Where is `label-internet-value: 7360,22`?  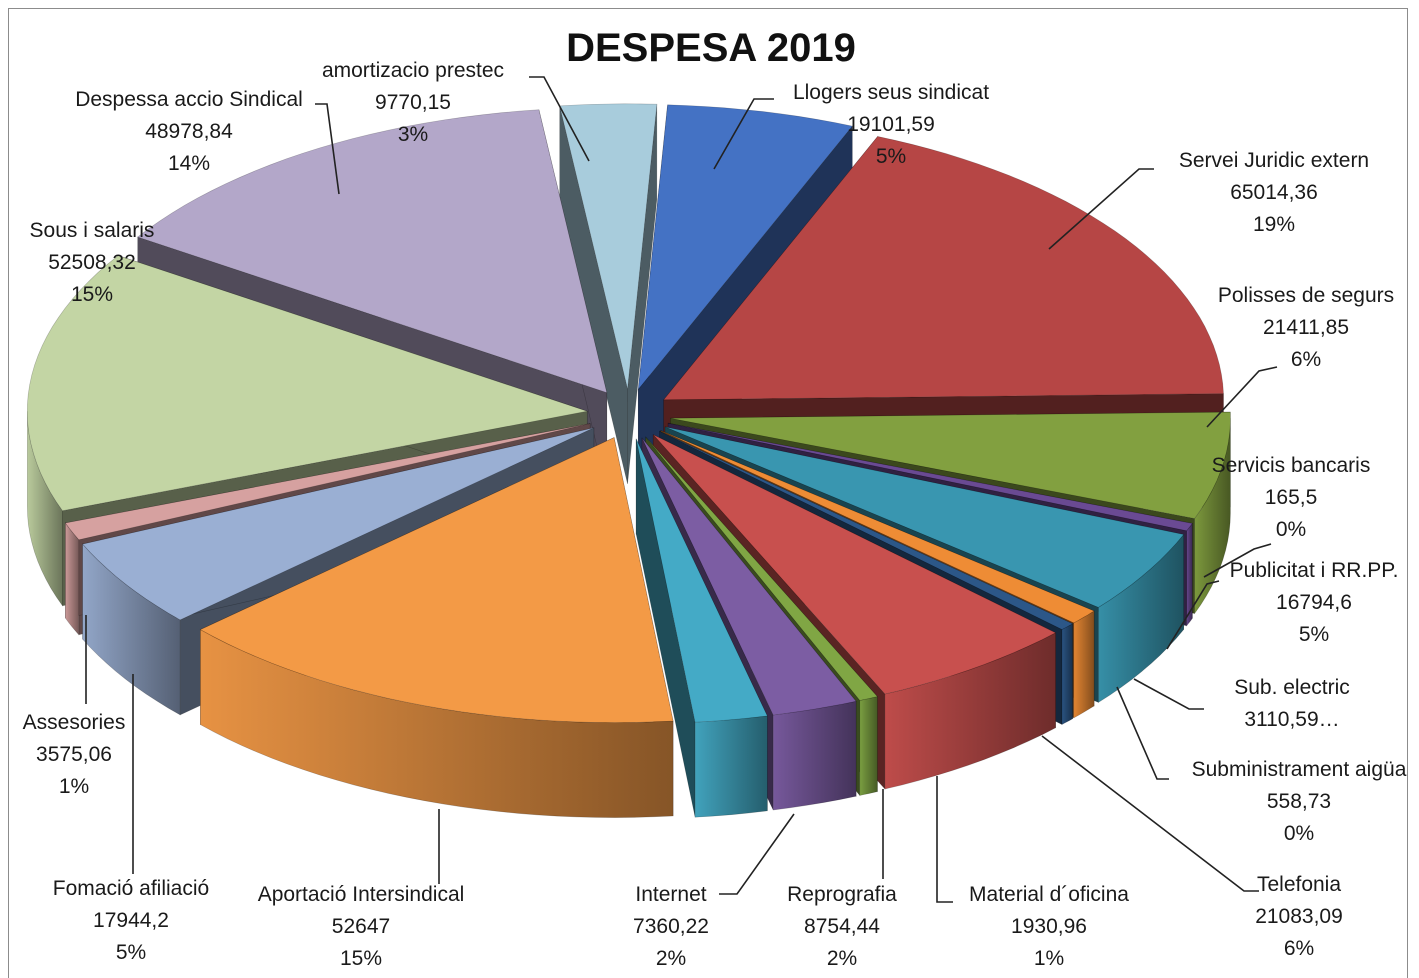 label-internet-value: 7360,22 is located at coordinates (671, 926).